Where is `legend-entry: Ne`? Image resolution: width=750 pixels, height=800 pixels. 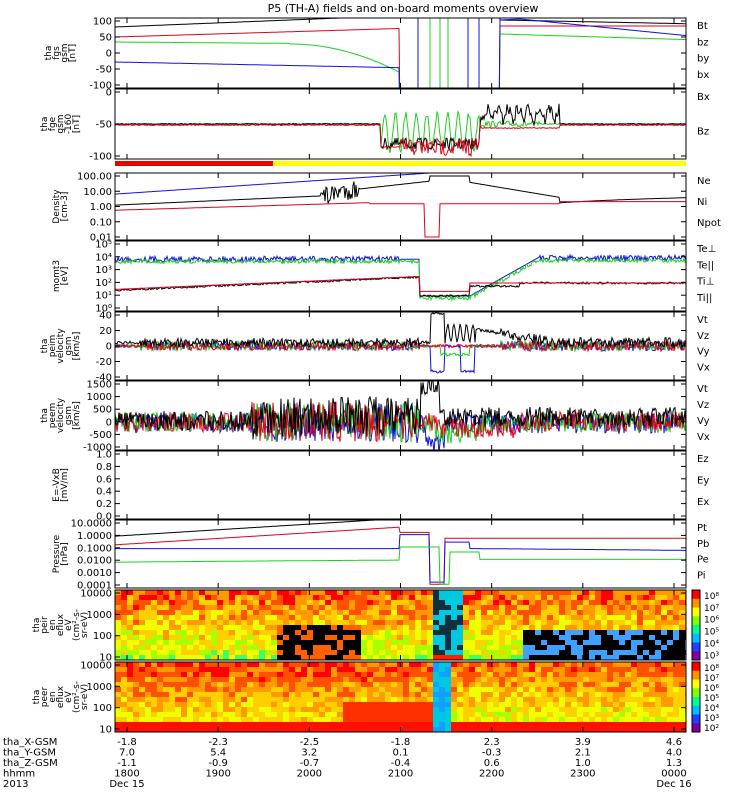
legend-entry: Ne is located at coordinates (704, 181).